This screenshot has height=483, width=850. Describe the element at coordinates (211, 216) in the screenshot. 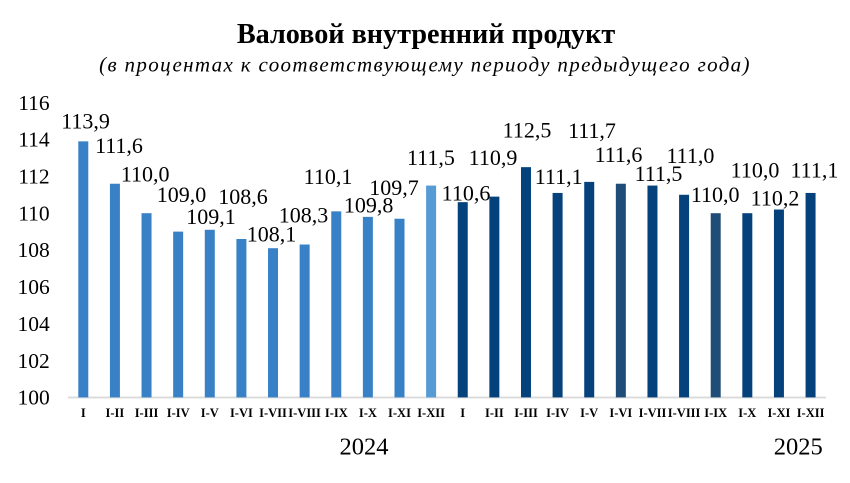

I see `svg-text: 109,1` at that location.